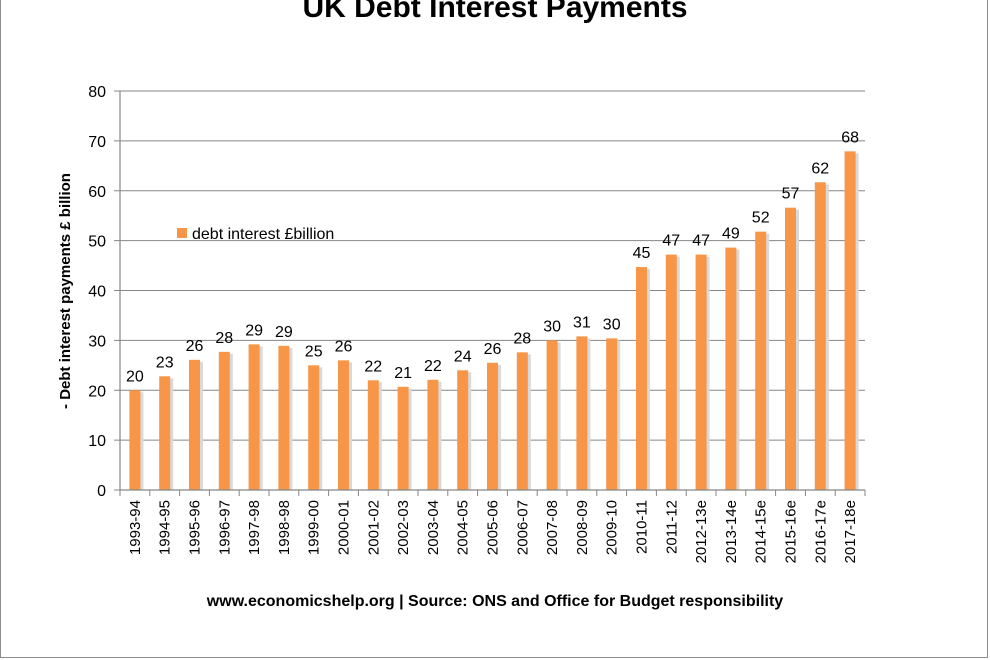  I want to click on legend-label: debt interest £billion, so click(263, 234).